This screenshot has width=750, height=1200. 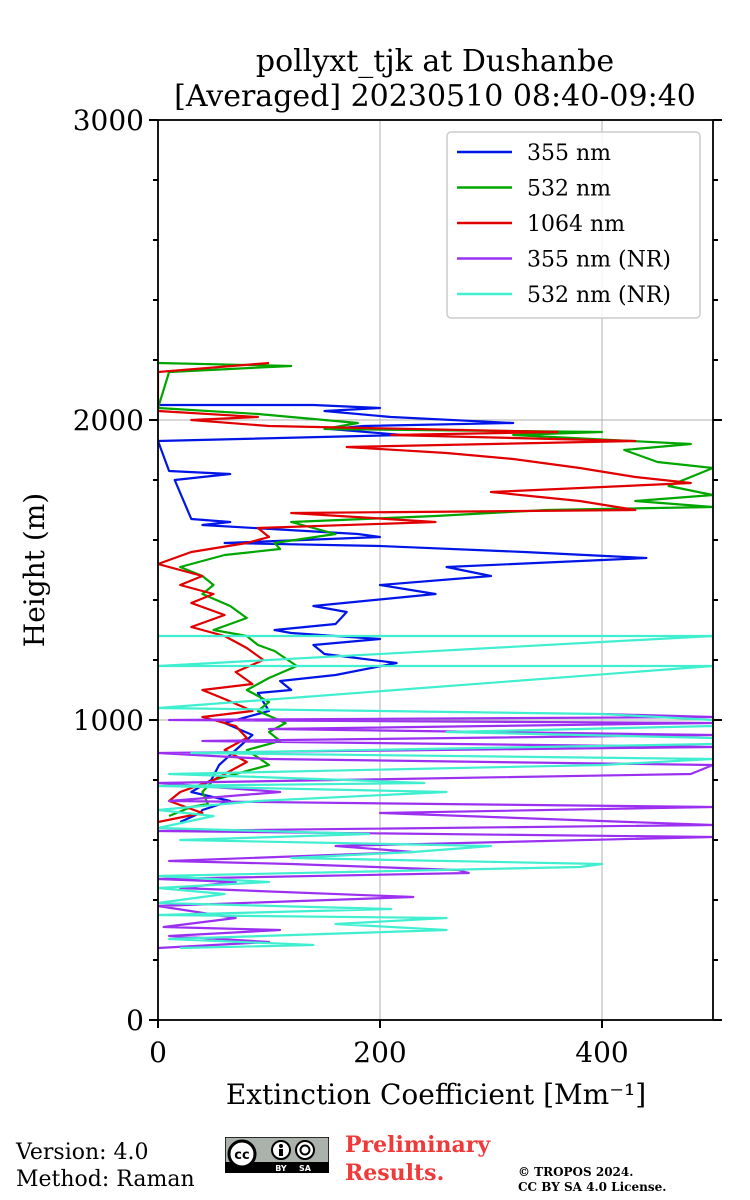 I want to click on svg-text: SA, so click(x=305, y=1168).